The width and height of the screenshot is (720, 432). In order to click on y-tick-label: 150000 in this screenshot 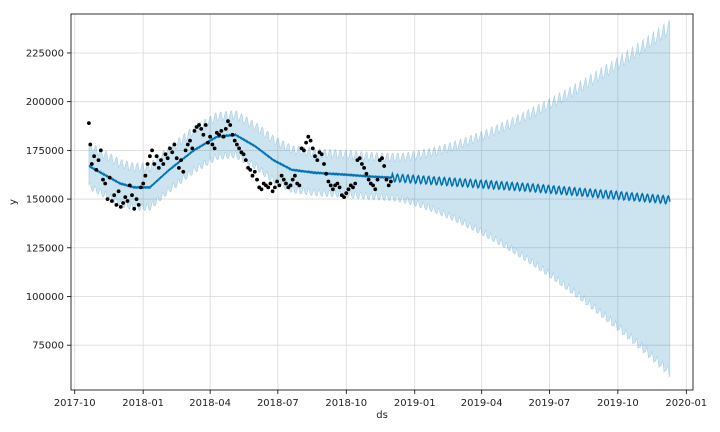, I will do `click(45, 200)`.